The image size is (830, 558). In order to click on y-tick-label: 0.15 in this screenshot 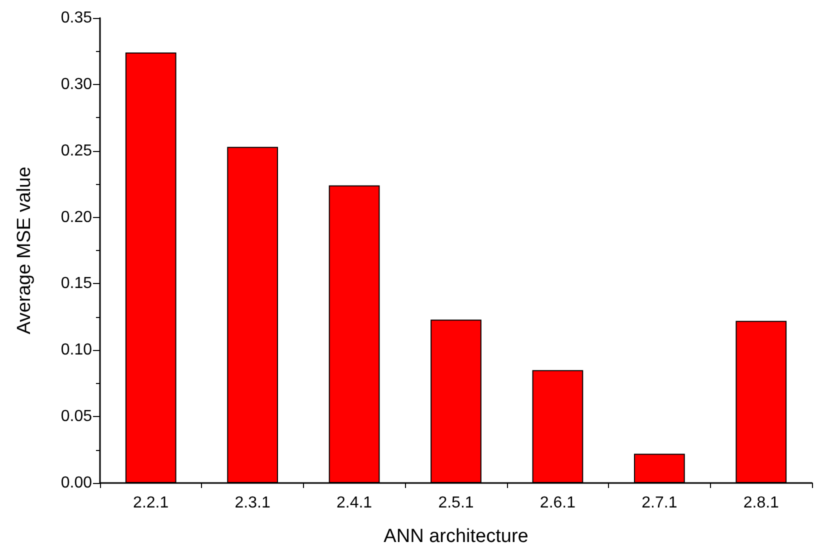, I will do `click(76, 283)`.